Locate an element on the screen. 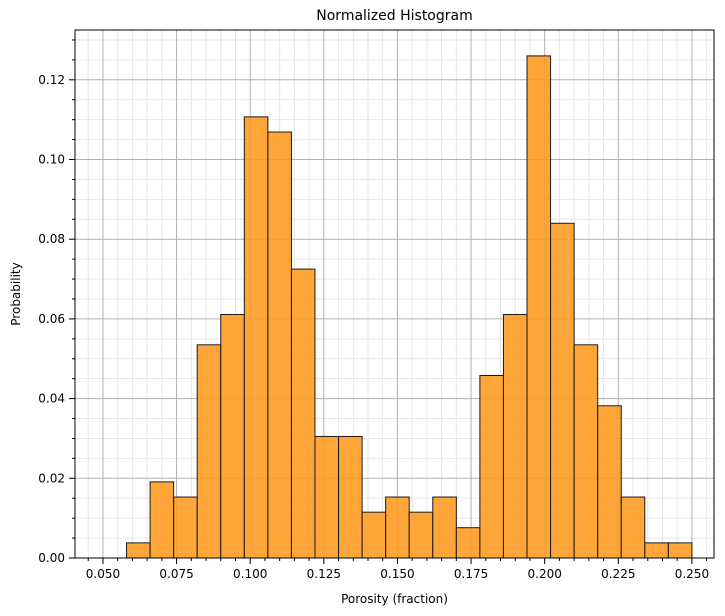 This screenshot has width=725, height=616. x-tick-label: 0.175 is located at coordinates (471, 574).